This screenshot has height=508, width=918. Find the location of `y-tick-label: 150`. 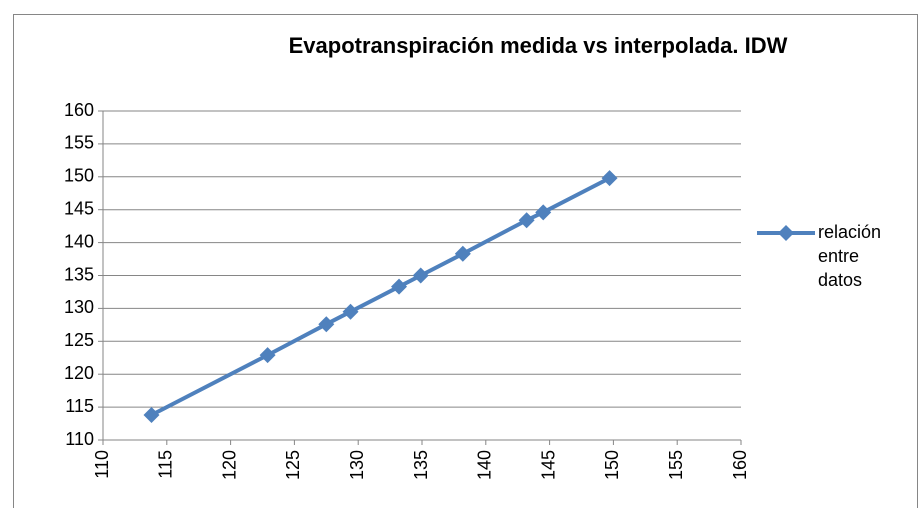

y-tick-label: 150 is located at coordinates (79, 176).